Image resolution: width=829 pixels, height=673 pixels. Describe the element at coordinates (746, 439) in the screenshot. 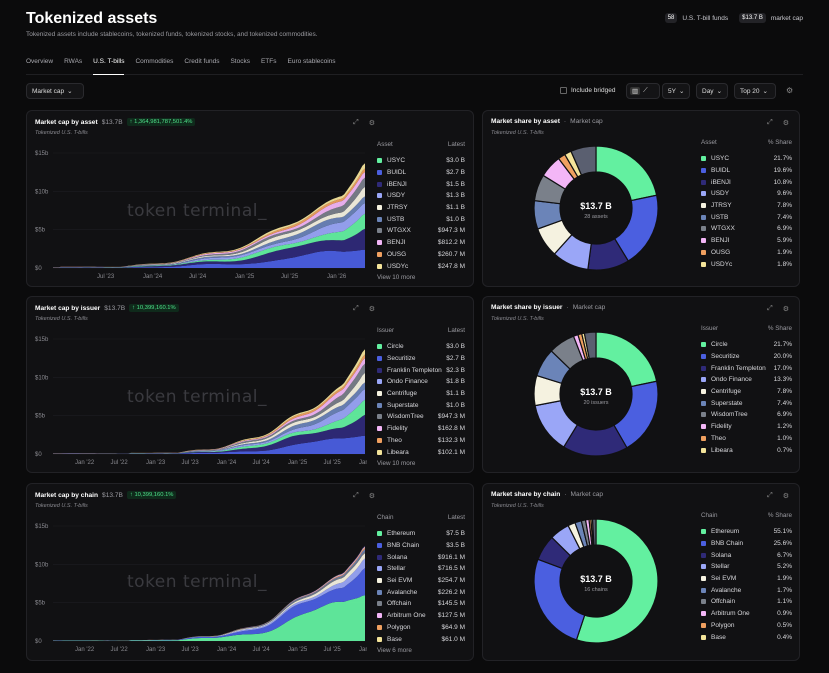

I see `legend-row: Theo 1.0%` at that location.